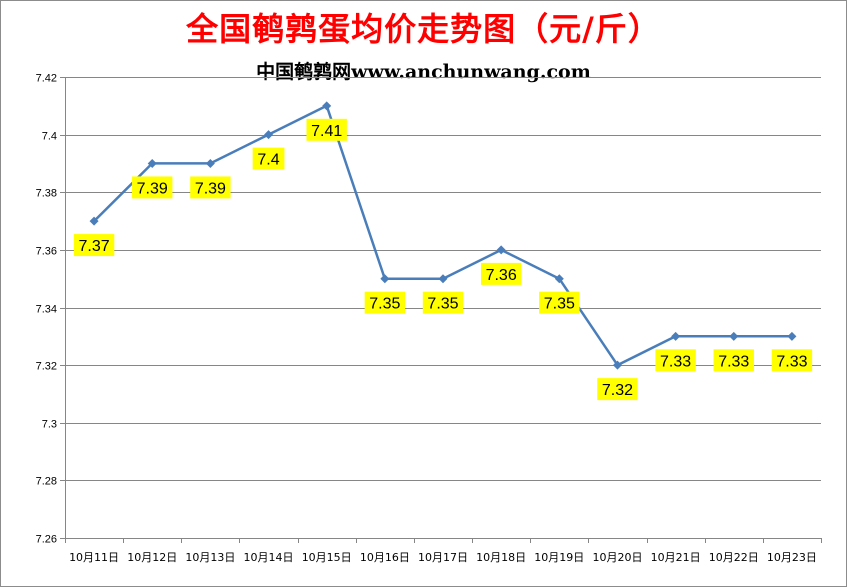 Image resolution: width=847 pixels, height=587 pixels. I want to click on data-label: 7.36, so click(501, 275).